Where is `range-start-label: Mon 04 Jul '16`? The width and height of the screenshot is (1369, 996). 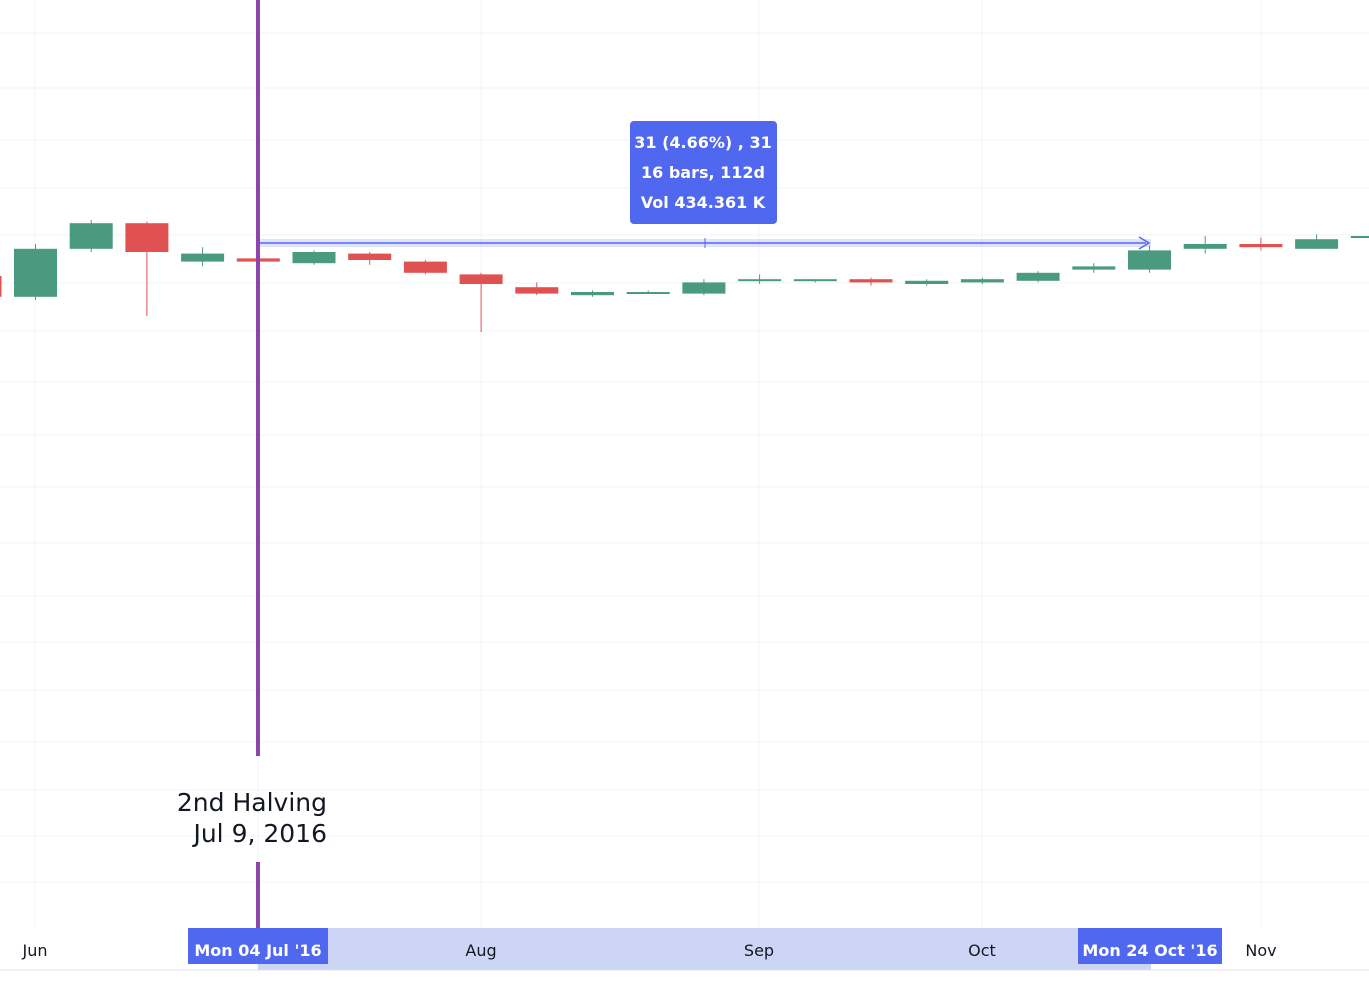 range-start-label: Mon 04 Jul '16 is located at coordinates (257, 950).